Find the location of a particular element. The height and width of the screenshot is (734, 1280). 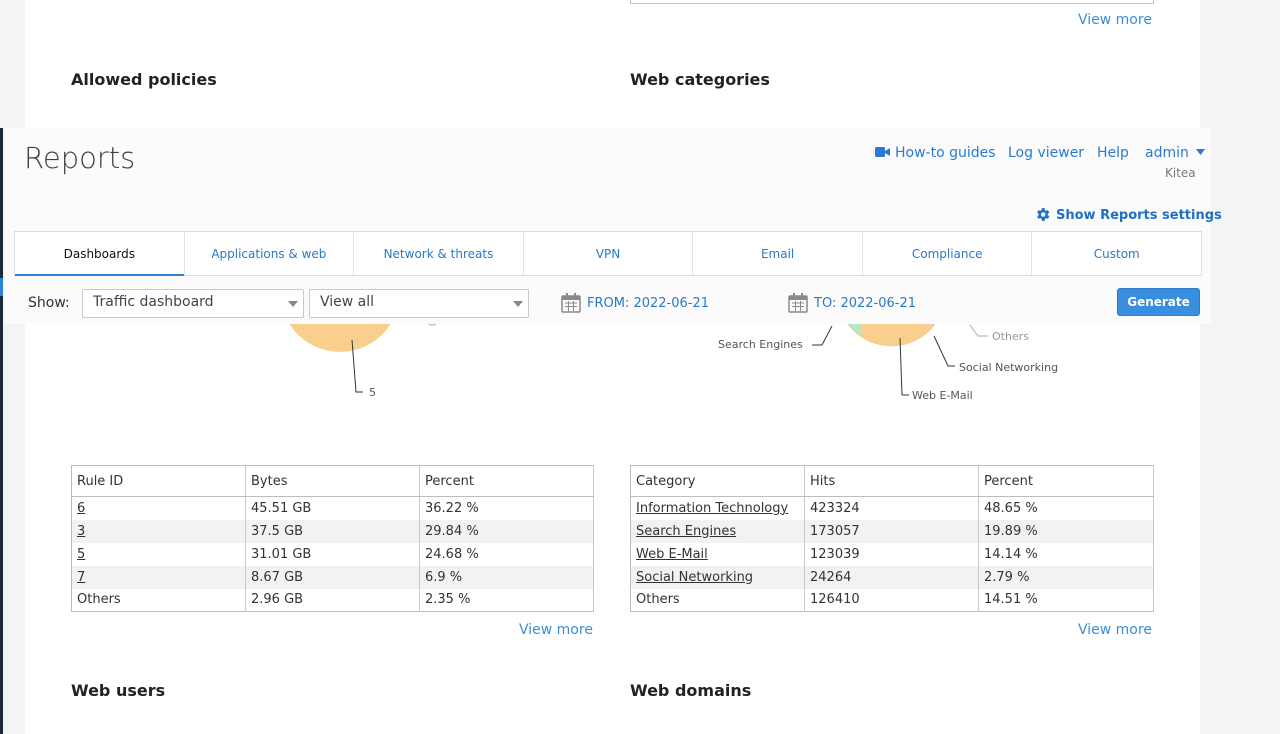

left-nav-rail is located at coordinates (1, 431).